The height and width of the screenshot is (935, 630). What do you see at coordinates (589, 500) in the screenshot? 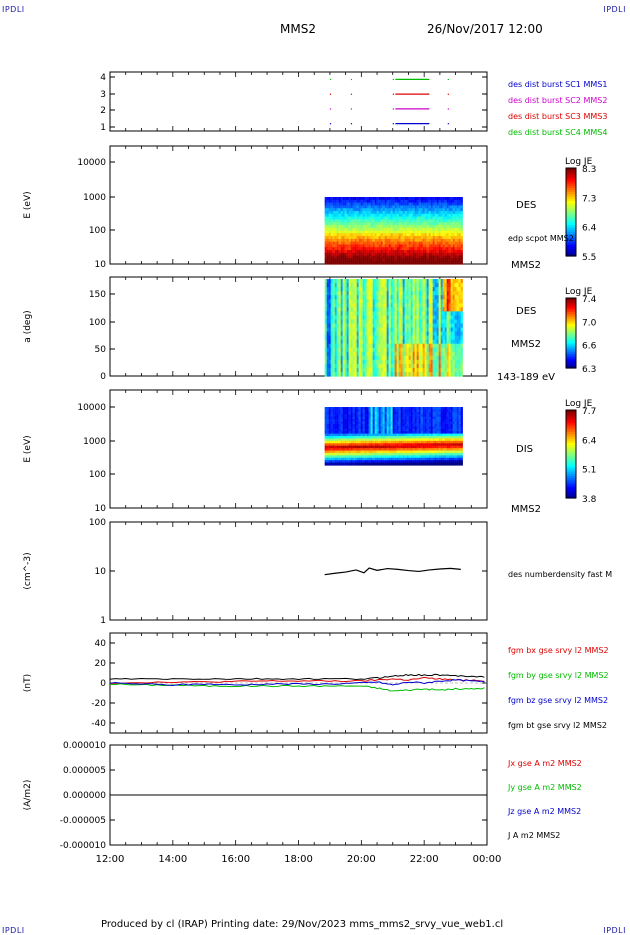
I see `colorbar-tick-label: 3.8` at bounding box center [589, 500].